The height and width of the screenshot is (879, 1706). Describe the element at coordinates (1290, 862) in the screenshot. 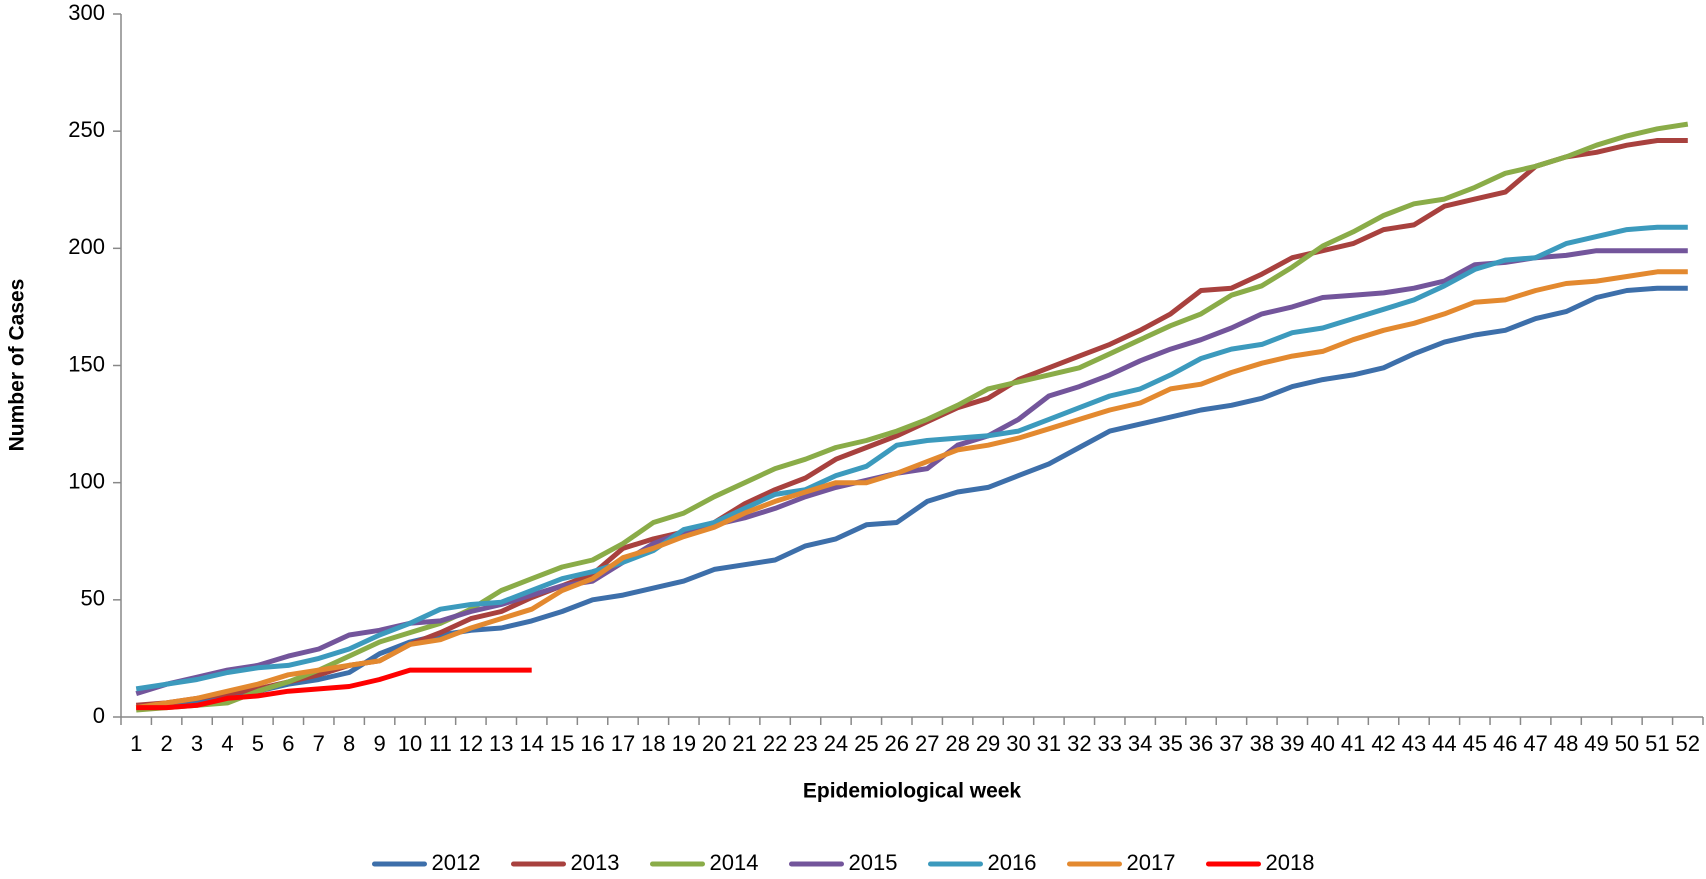

I see `legend-label: 2018` at that location.